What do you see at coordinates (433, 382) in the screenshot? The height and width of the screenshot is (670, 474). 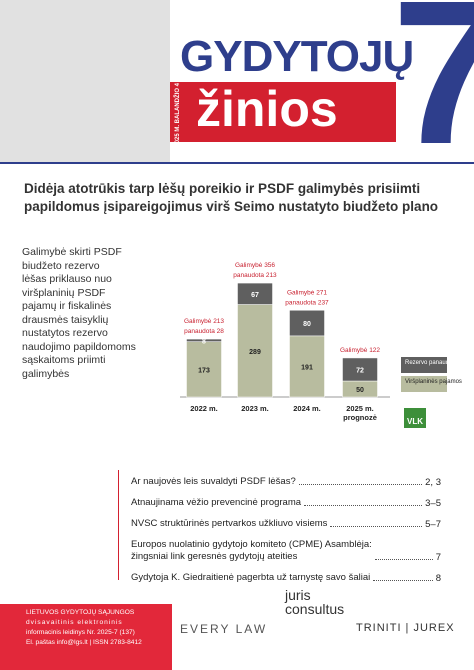 I see `legend-label: Viršplaninės pajamos` at bounding box center [433, 382].